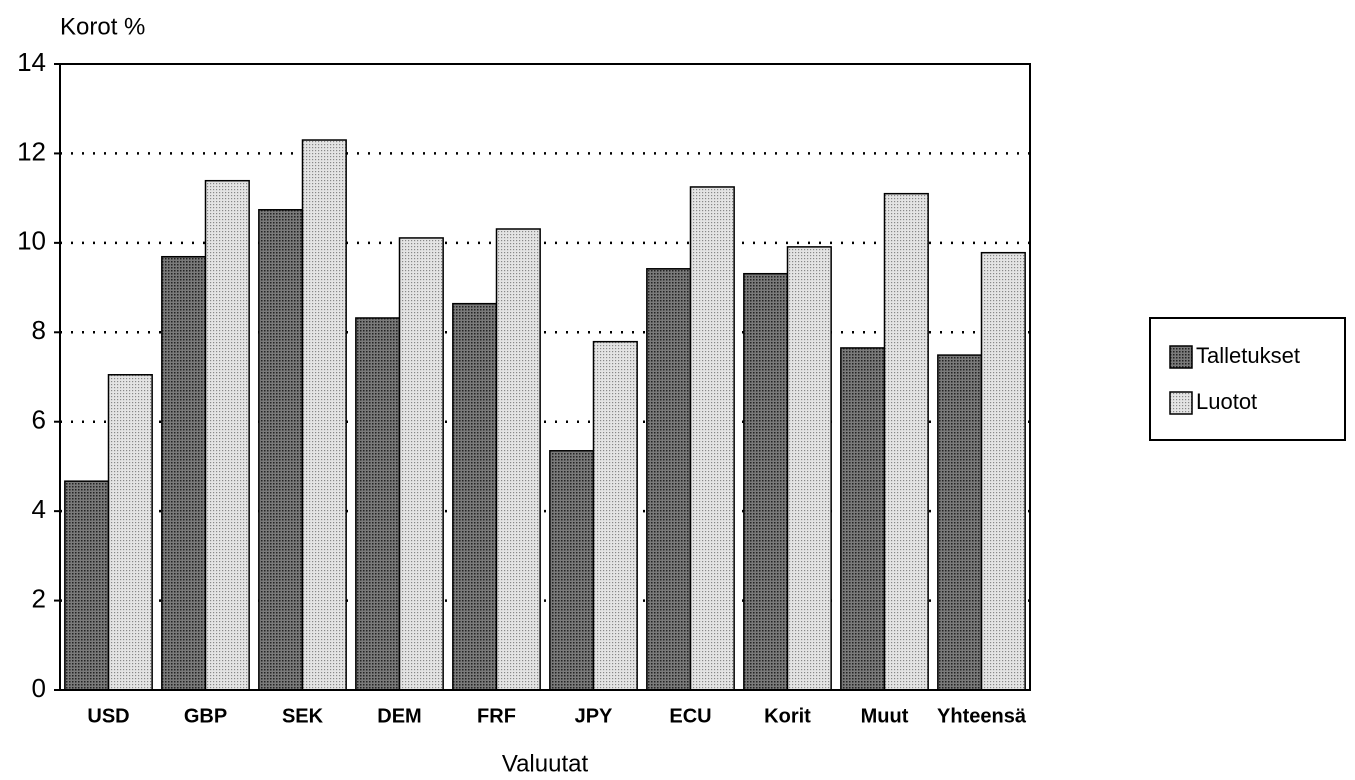 The width and height of the screenshot is (1355, 780). Describe the element at coordinates (1247, 379) in the screenshot. I see `legend-box` at that location.